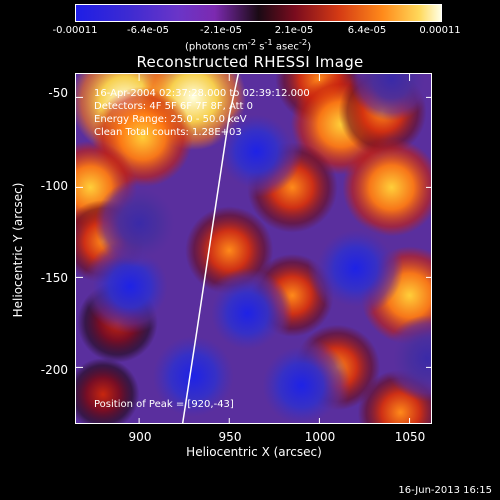 This screenshot has width=500, height=500. Describe the element at coordinates (258, 13) in the screenshot. I see `colorbar` at that location.